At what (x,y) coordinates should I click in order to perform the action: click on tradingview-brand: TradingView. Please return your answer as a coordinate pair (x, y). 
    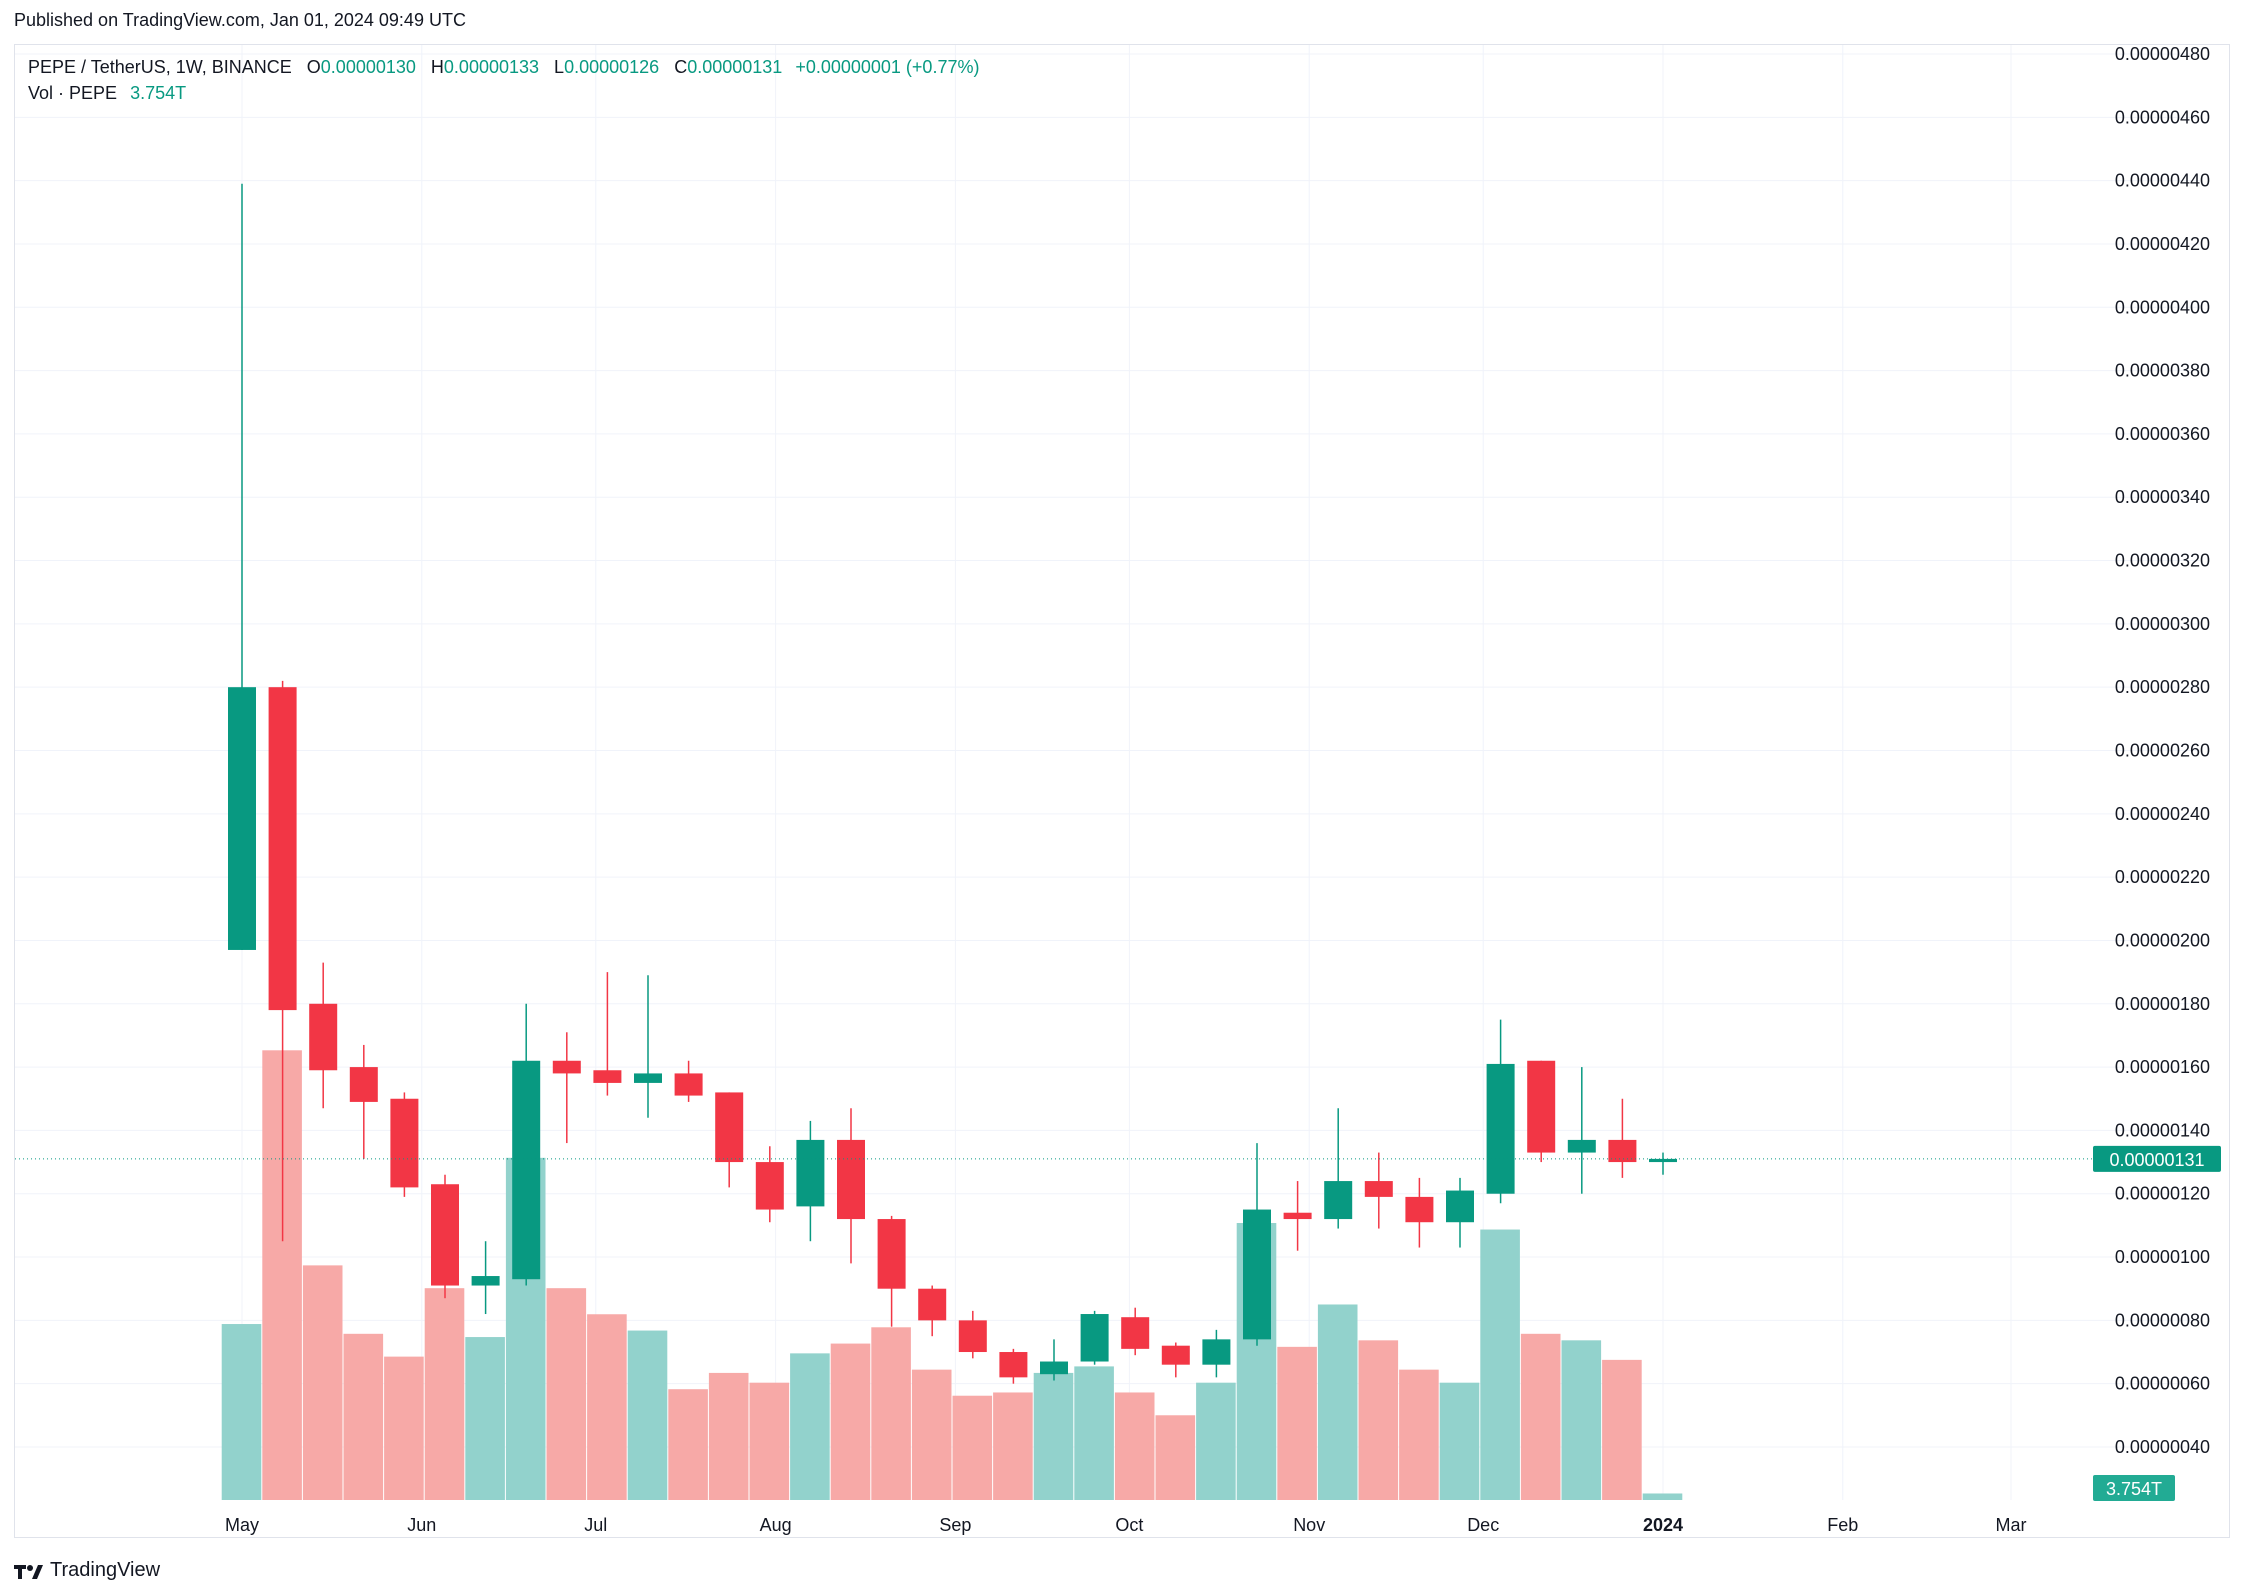
    Looking at the image, I should click on (87, 1570).